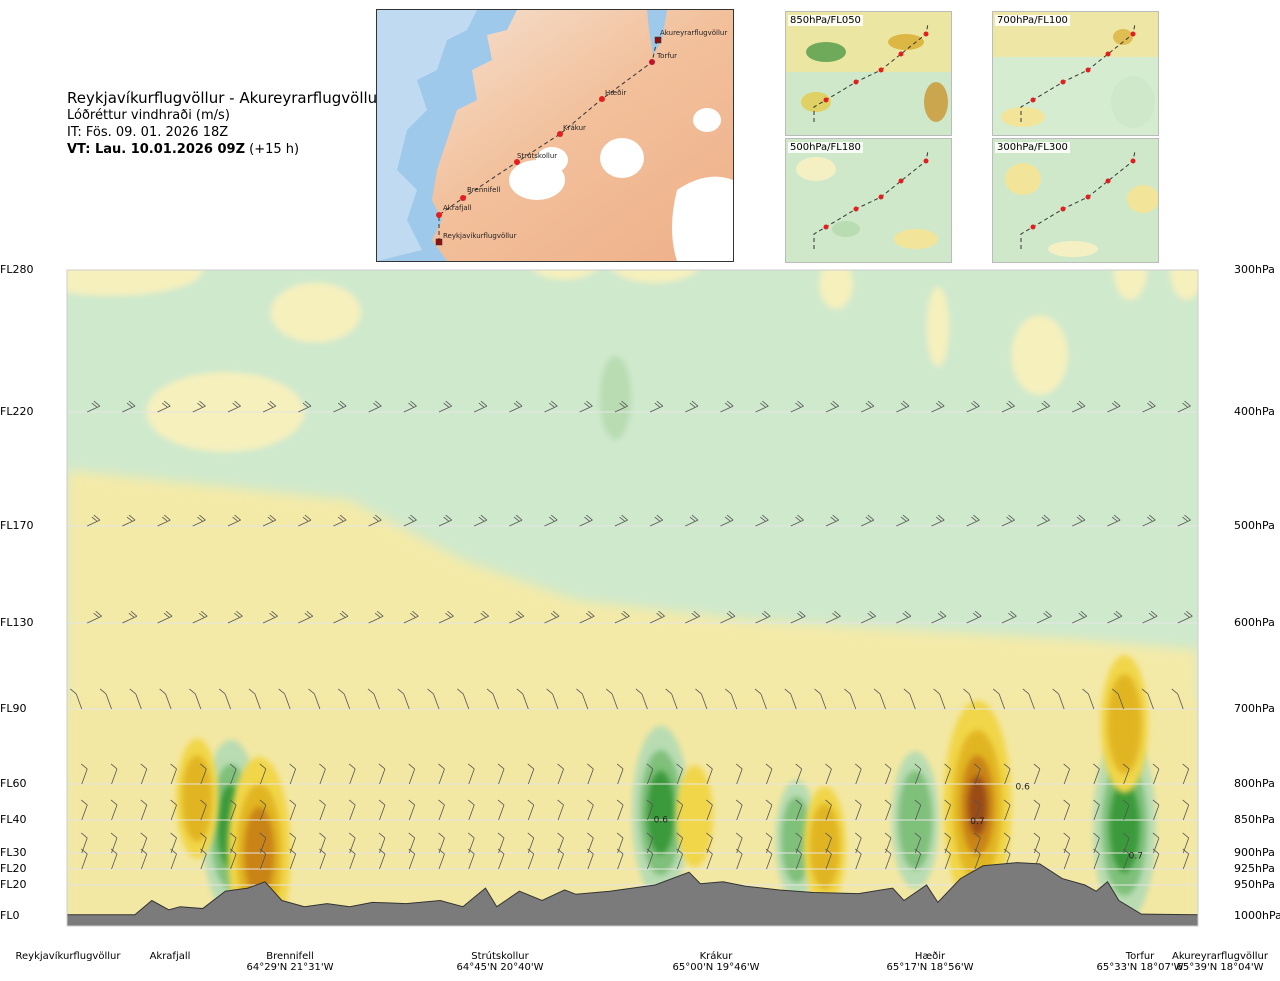 The height and width of the screenshot is (981, 1280). I want to click on inset-700hpa: 700hPa/FL100, so click(1075, 73).